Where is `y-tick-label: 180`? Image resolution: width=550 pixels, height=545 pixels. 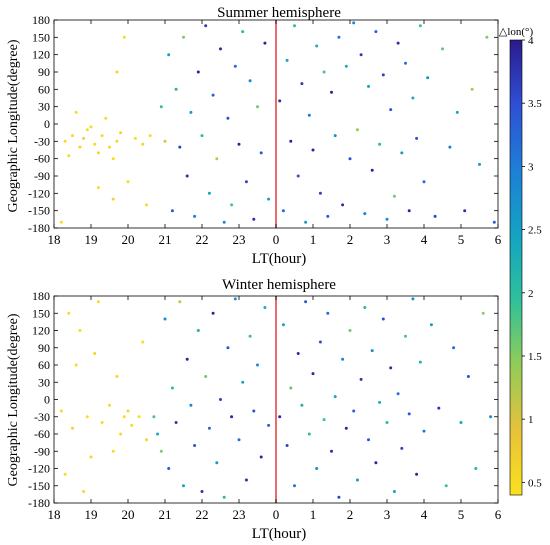 y-tick-label: 180 is located at coordinates (41, 296).